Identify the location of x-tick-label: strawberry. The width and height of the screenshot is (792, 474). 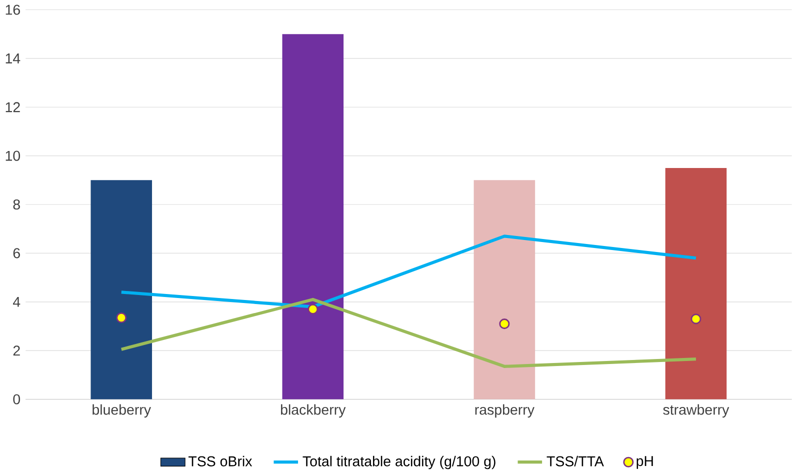
(696, 411).